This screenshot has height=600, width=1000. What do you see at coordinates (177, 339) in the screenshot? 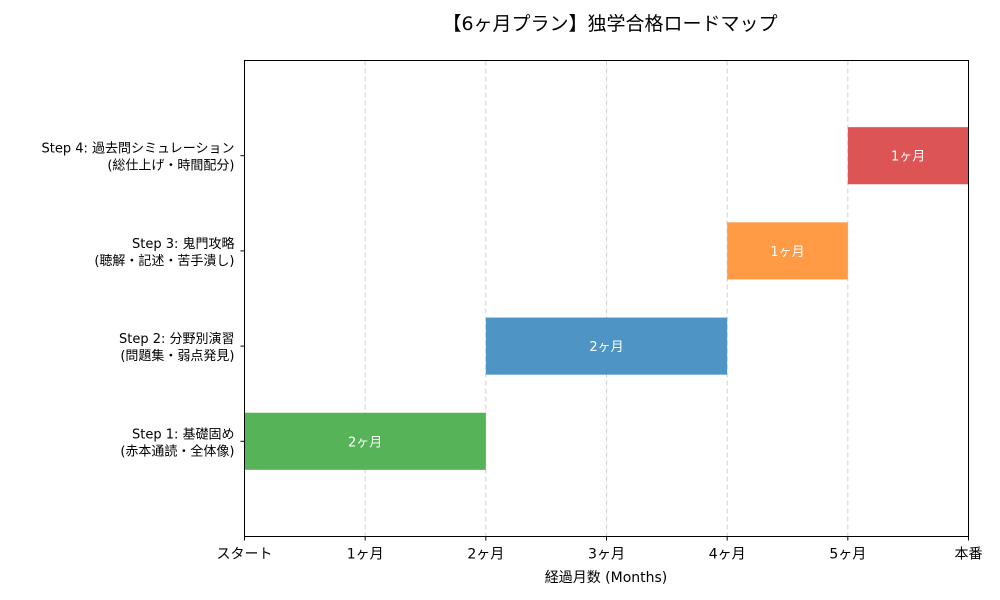
I see `y-tick-label-step: Step 2: 分野別演習` at bounding box center [177, 339].